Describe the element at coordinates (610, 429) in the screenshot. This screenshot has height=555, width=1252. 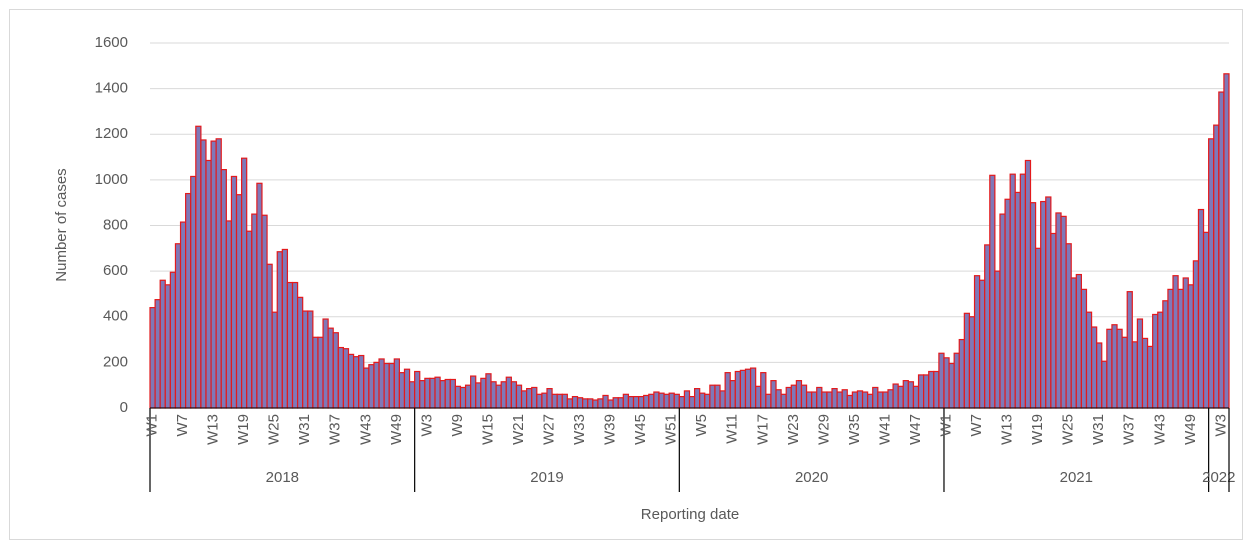
I see `x-tick-label: W39` at that location.